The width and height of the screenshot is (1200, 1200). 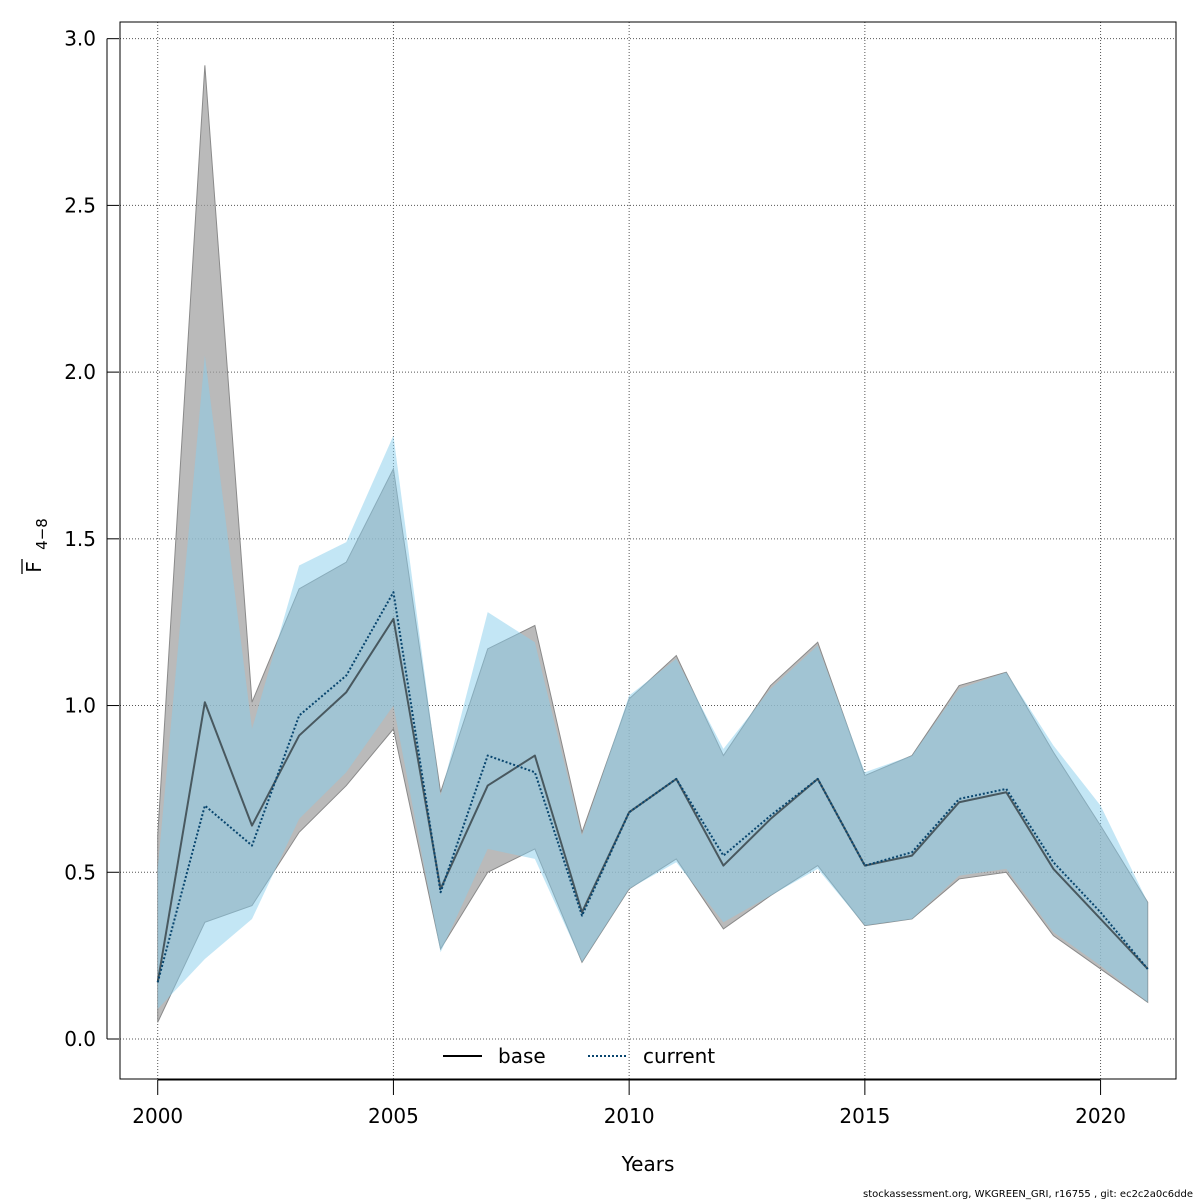 What do you see at coordinates (579, 1056) in the screenshot?
I see `legend: base current` at bounding box center [579, 1056].